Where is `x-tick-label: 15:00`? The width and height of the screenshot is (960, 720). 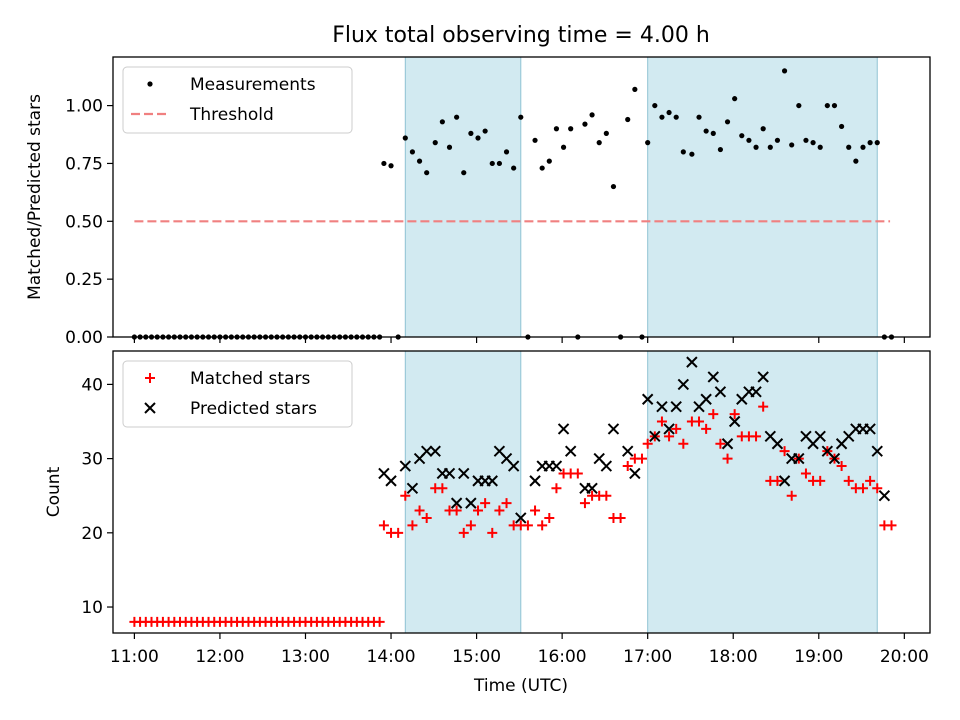 x-tick-label: 15:00 is located at coordinates (476, 657).